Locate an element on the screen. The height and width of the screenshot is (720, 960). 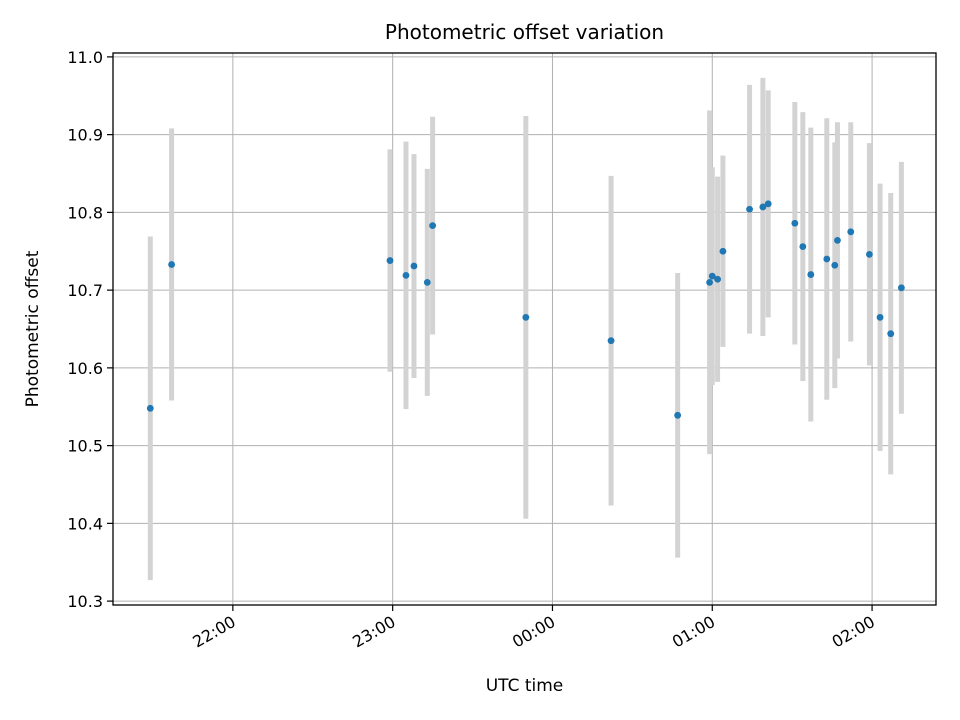
chart-title: Photometric offset variation is located at coordinates (524, 32).